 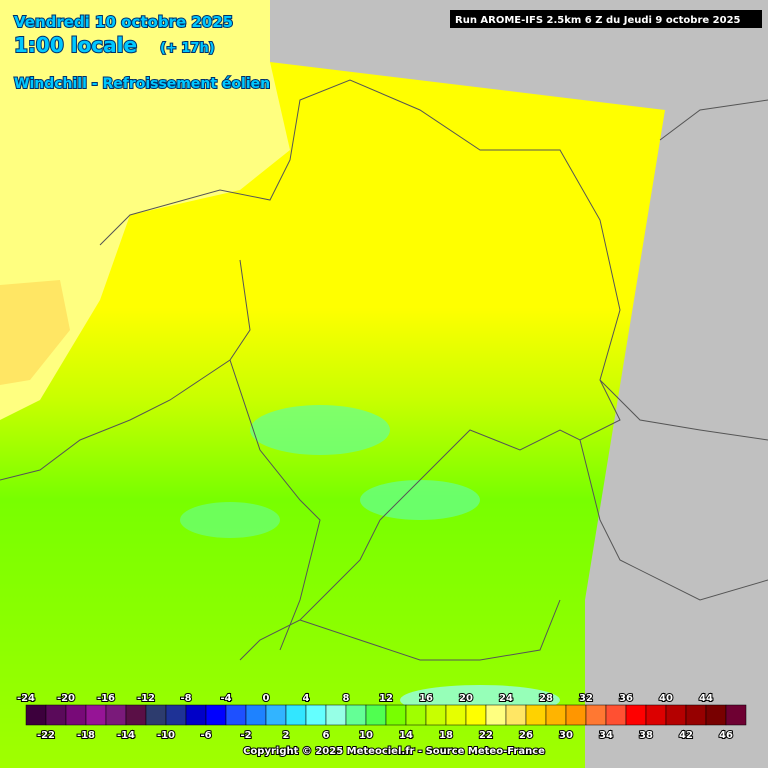 I want to click on run-box, so click(x=606, y=19).